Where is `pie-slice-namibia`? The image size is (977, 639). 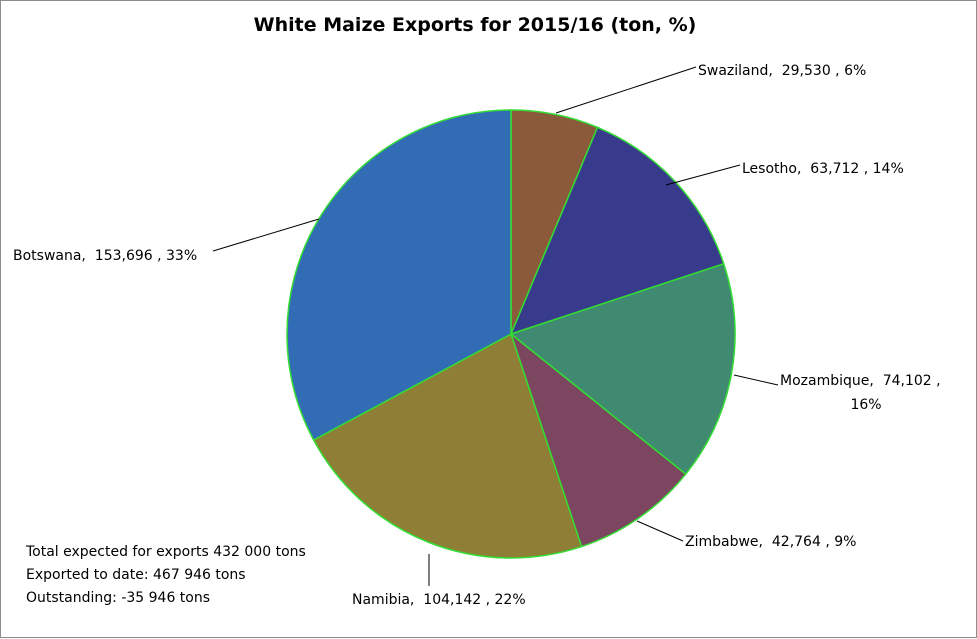
pie-slice-namibia is located at coordinates (447, 445).